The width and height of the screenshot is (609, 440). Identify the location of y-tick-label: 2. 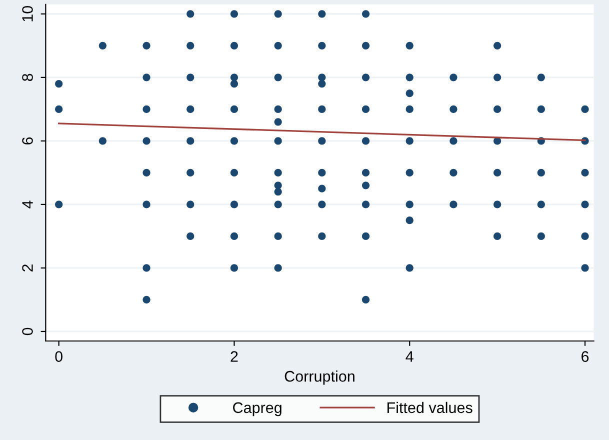
(27, 268).